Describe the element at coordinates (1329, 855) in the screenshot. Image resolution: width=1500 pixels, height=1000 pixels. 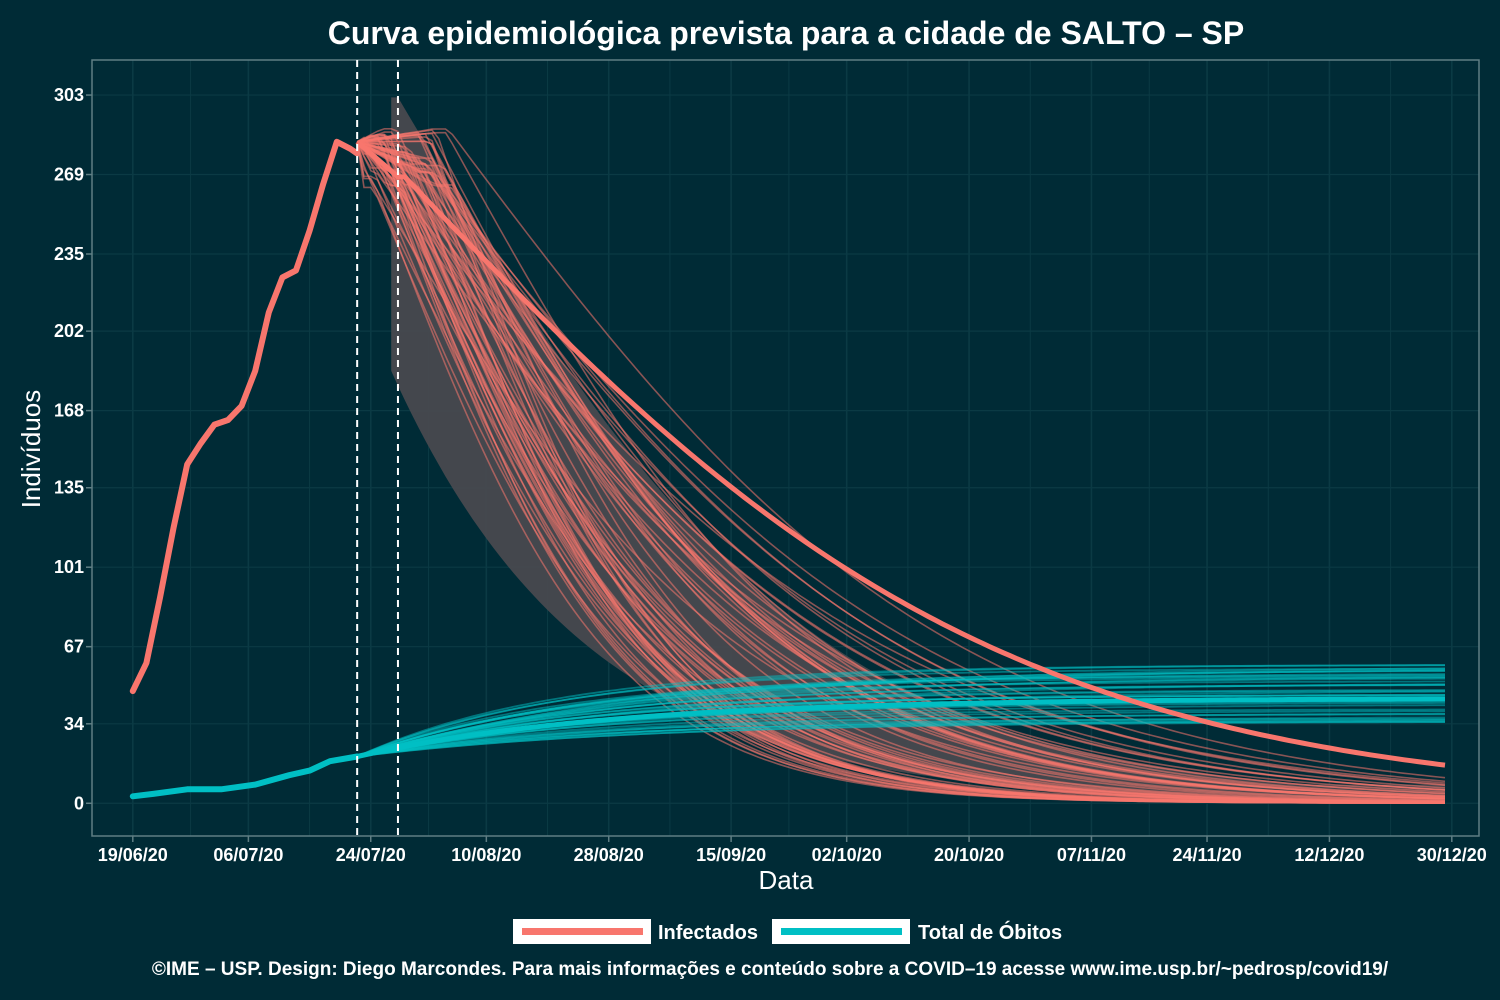
I see `x-tick-label: 12/12/20` at that location.